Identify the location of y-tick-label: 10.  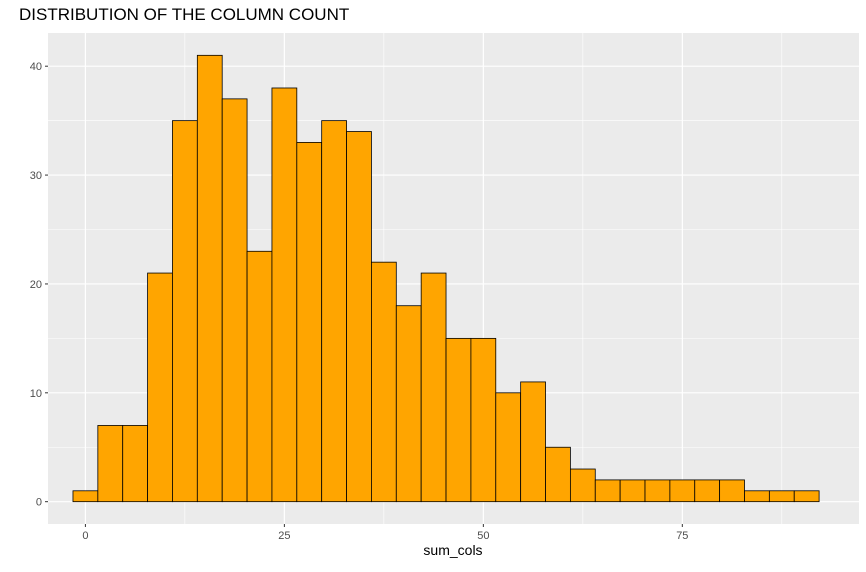
(36, 394).